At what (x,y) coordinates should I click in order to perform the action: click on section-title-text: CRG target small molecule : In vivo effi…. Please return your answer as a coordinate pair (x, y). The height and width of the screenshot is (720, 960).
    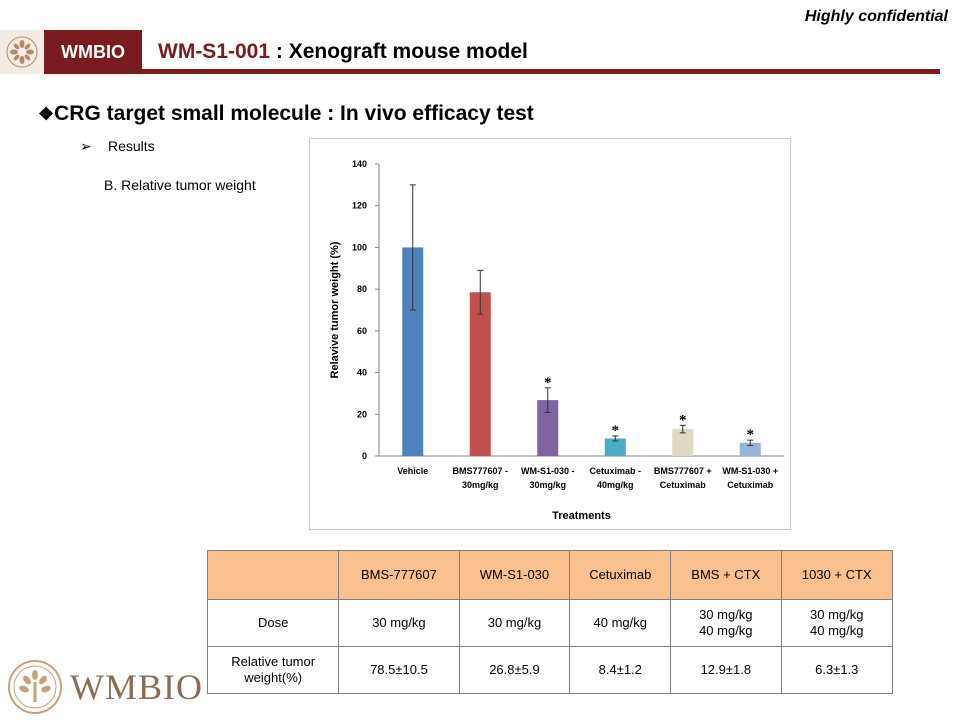
    Looking at the image, I should click on (294, 113).